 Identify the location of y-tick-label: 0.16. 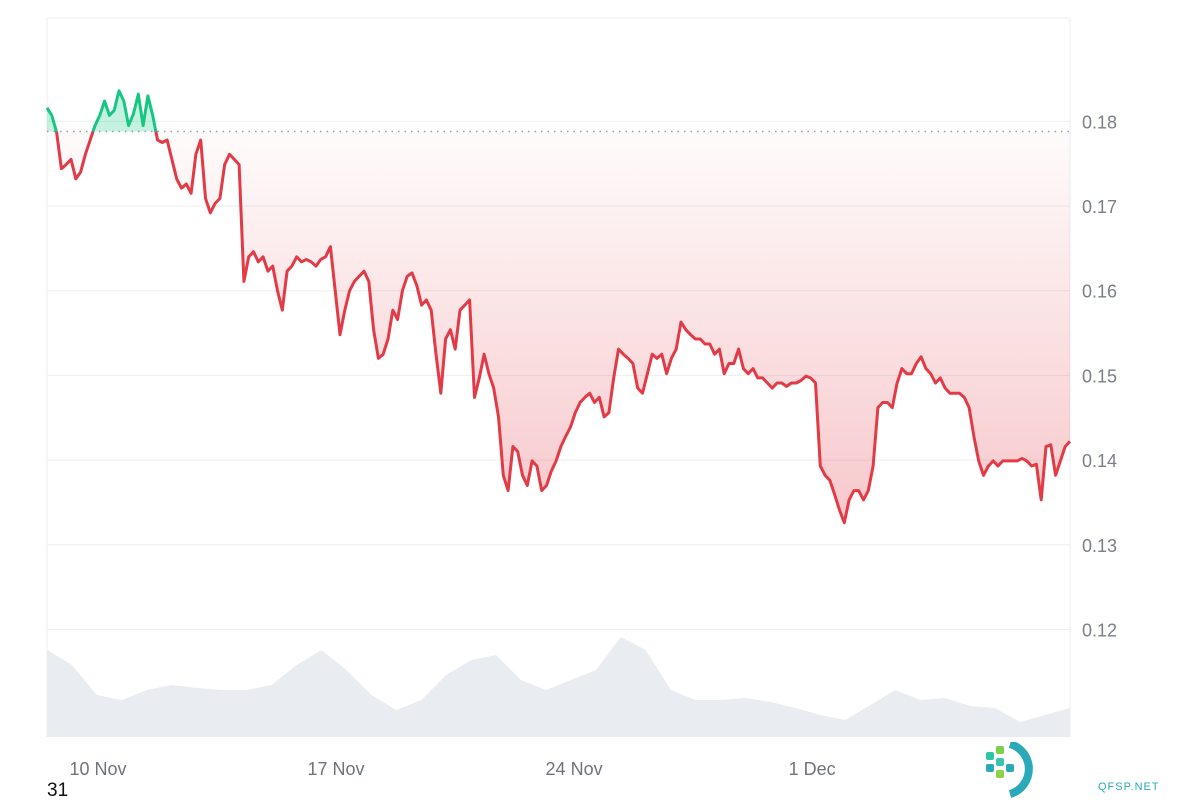
(1099, 292).